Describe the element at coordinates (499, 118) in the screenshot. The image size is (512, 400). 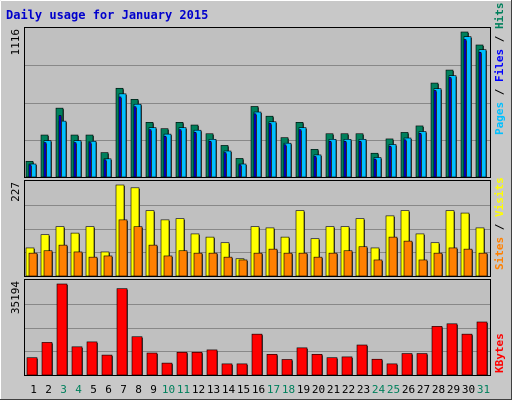
I see `legend-pages: Pages` at that location.